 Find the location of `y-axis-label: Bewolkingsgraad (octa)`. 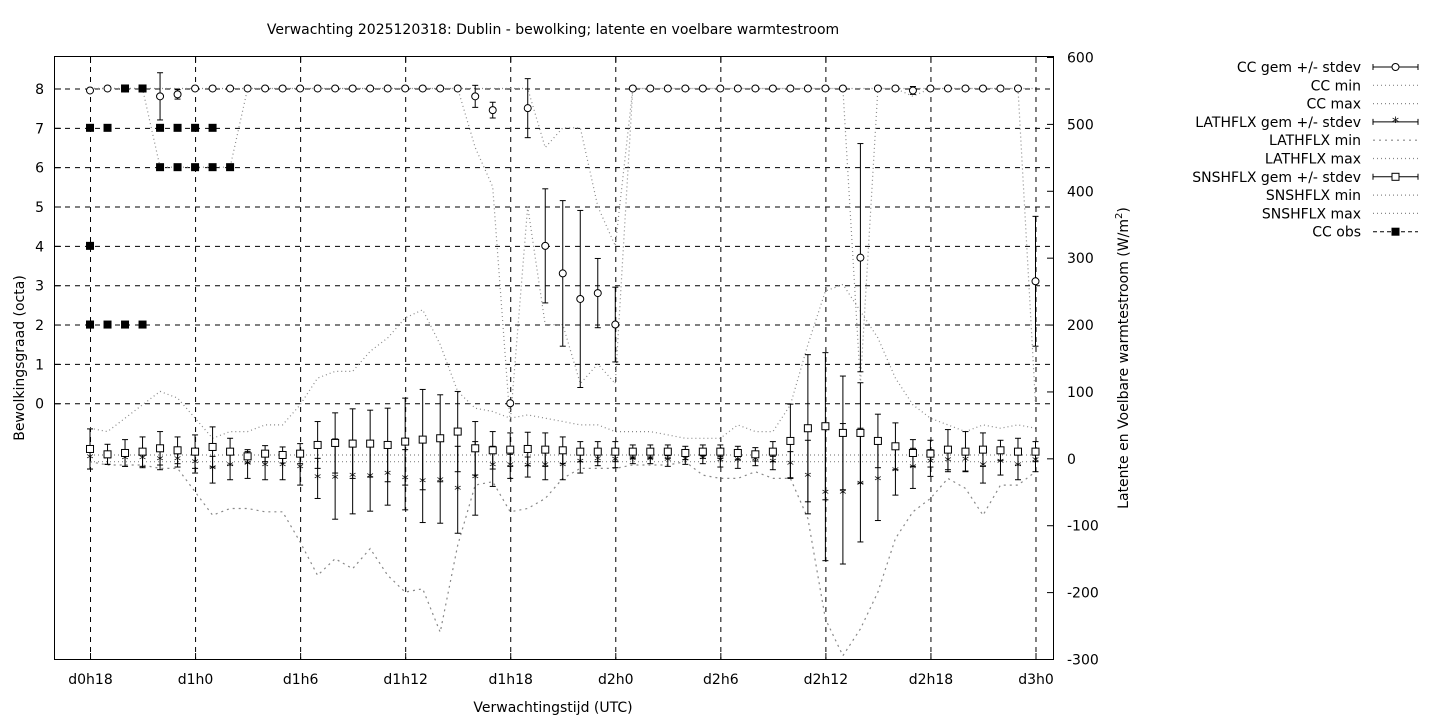

y-axis-label: Bewolkingsgraad (octa) is located at coordinates (20, 358).